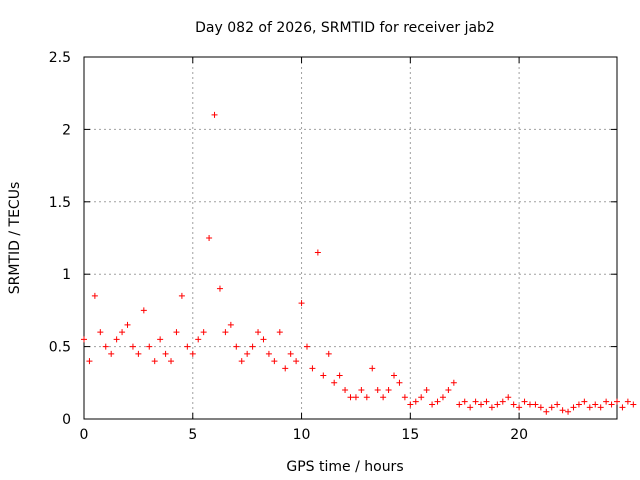 The height and width of the screenshot is (480, 640). I want to click on y-tick-label: 1, so click(66, 275).